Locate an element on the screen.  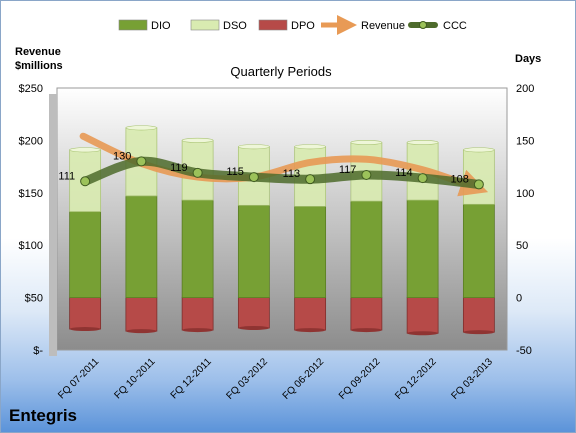
left-axis-tick: $50 is located at coordinates (34, 299).